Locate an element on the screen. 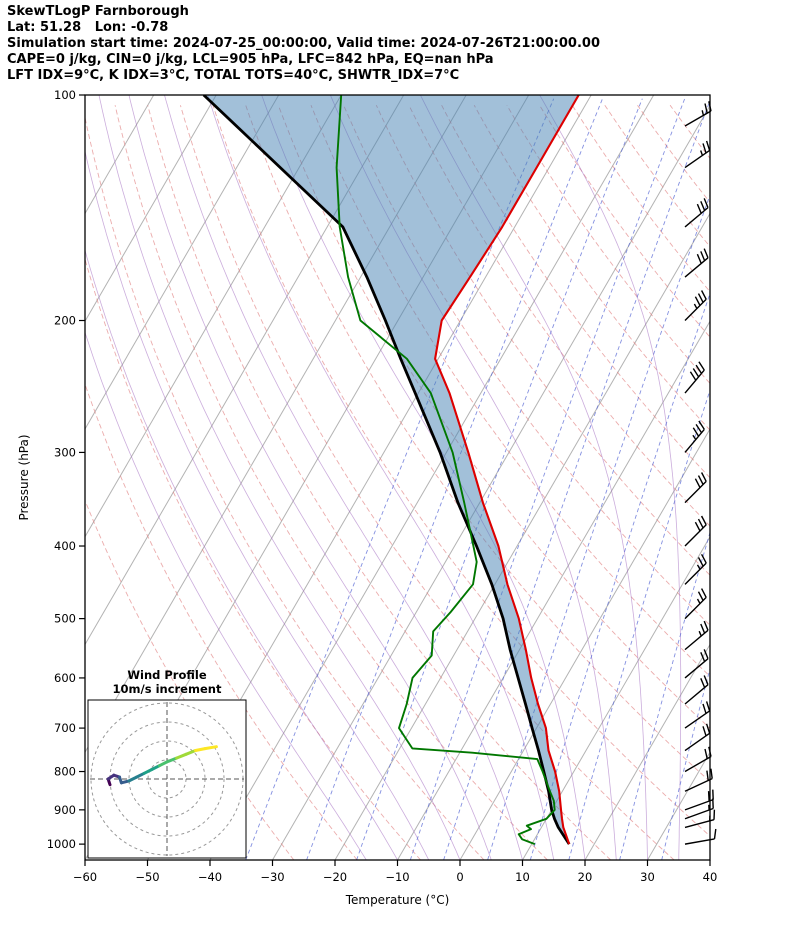 Image resolution: width=794 pixels, height=937 pixels. pressure-tick-label: 300 is located at coordinates (65, 452).